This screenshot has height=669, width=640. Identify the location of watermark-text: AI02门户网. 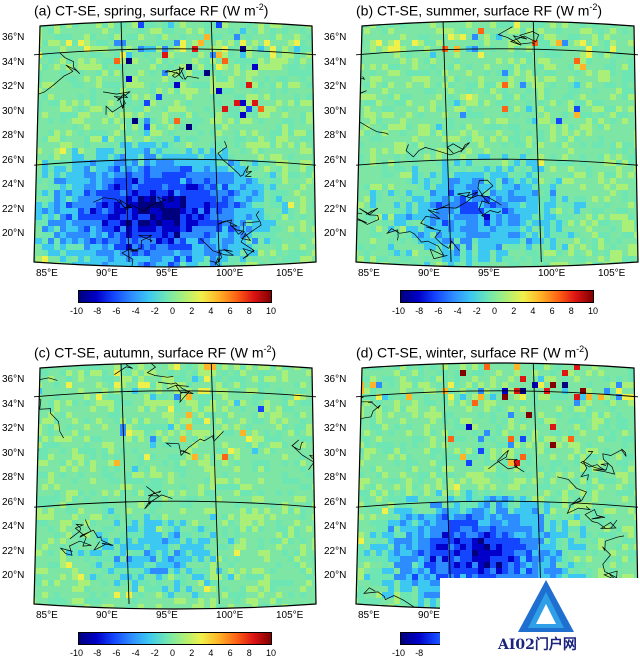
(537, 644).